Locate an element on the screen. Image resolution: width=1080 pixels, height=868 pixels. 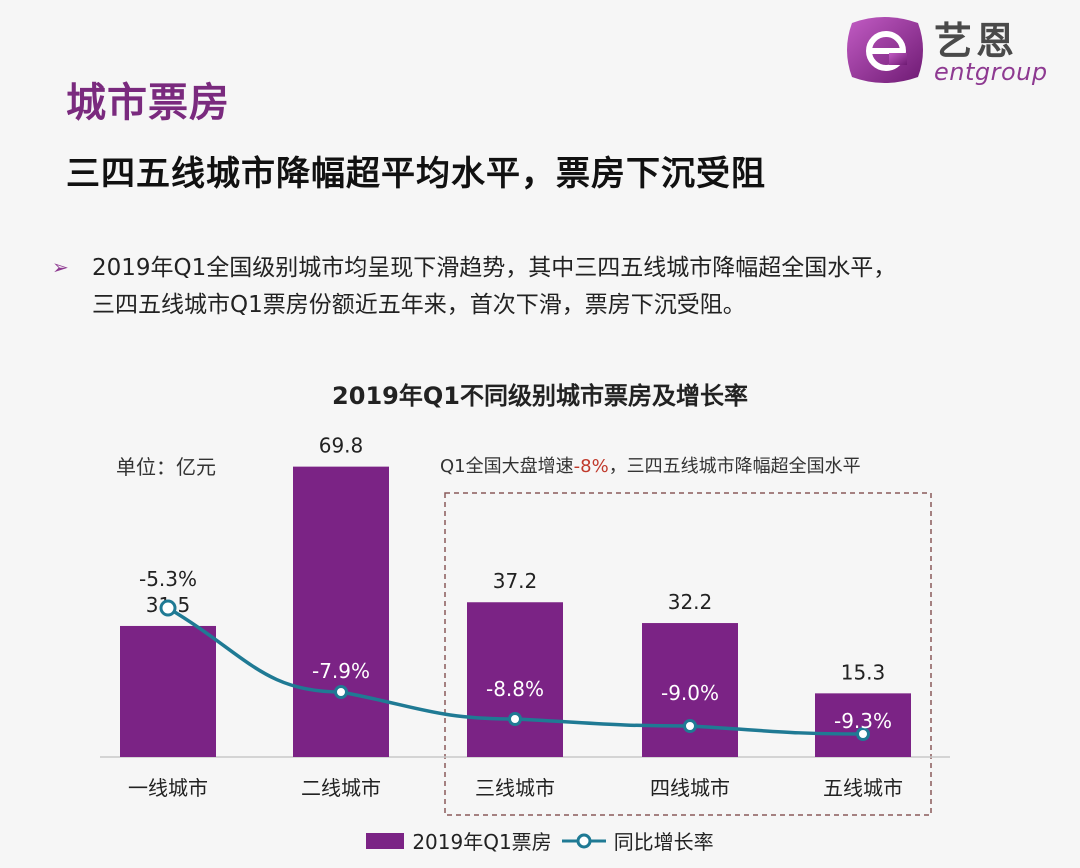
entgroup-logo: 艺恩 entgroup is located at coordinates (952, 49).